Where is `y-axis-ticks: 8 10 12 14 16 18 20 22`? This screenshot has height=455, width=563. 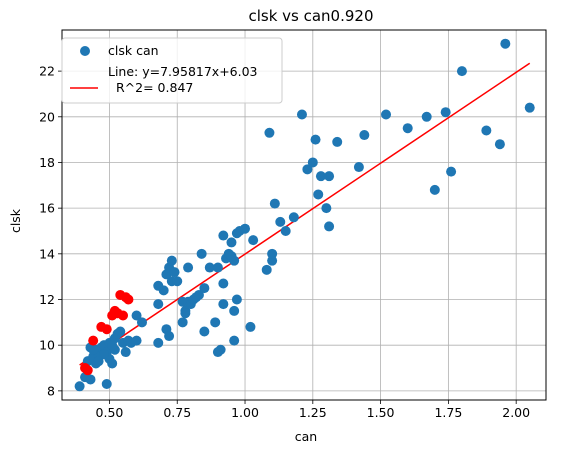 y-axis-ticks: 8 10 12 14 16 18 20 22 is located at coordinates (50, 231).